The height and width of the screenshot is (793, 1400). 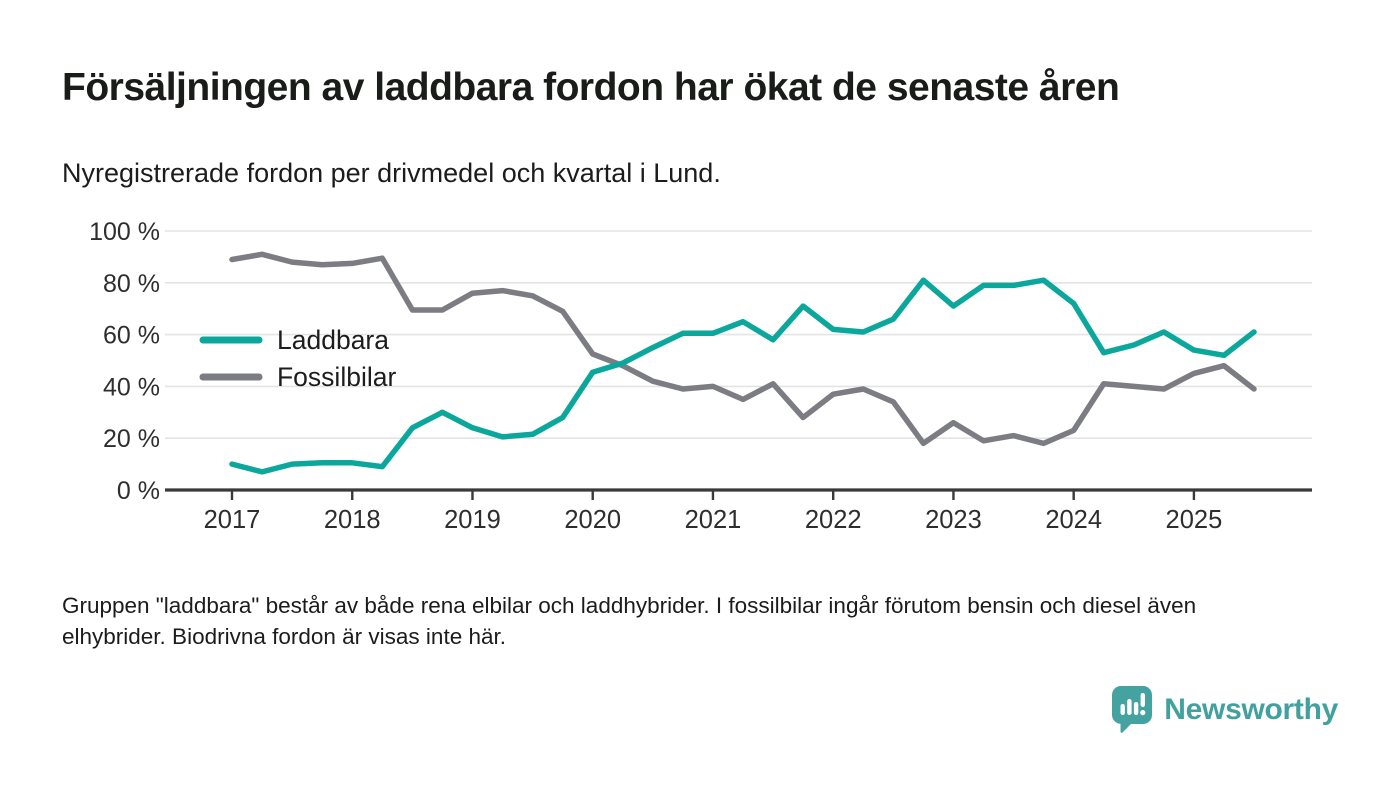 I want to click on legend-label-fossilbilar: Fossilbilar, so click(x=336, y=377).